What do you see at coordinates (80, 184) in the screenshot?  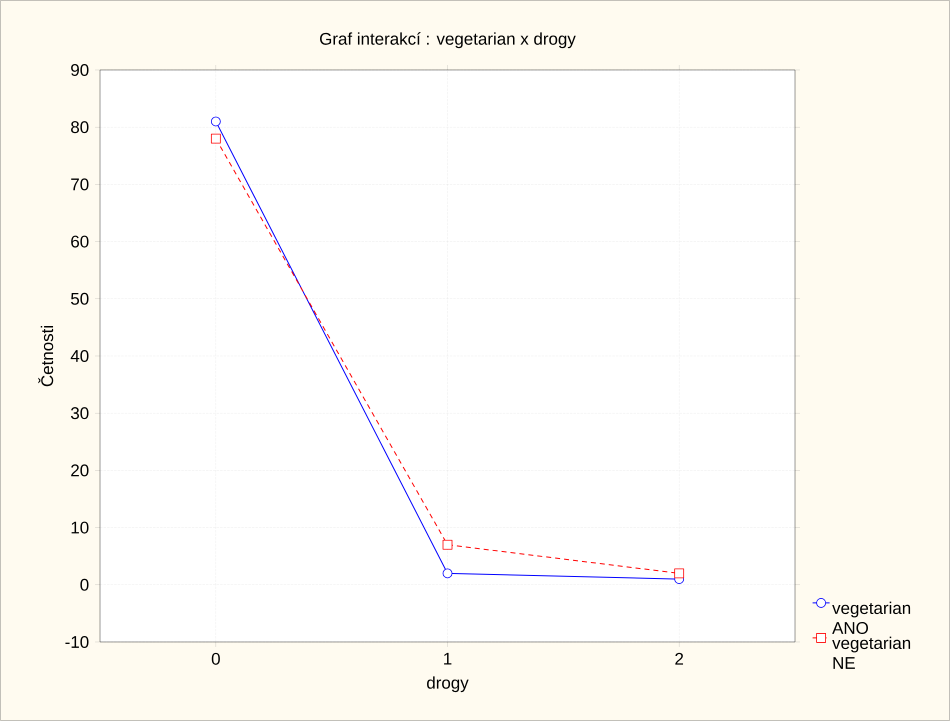 I see `y-tick-label: 70` at bounding box center [80, 184].